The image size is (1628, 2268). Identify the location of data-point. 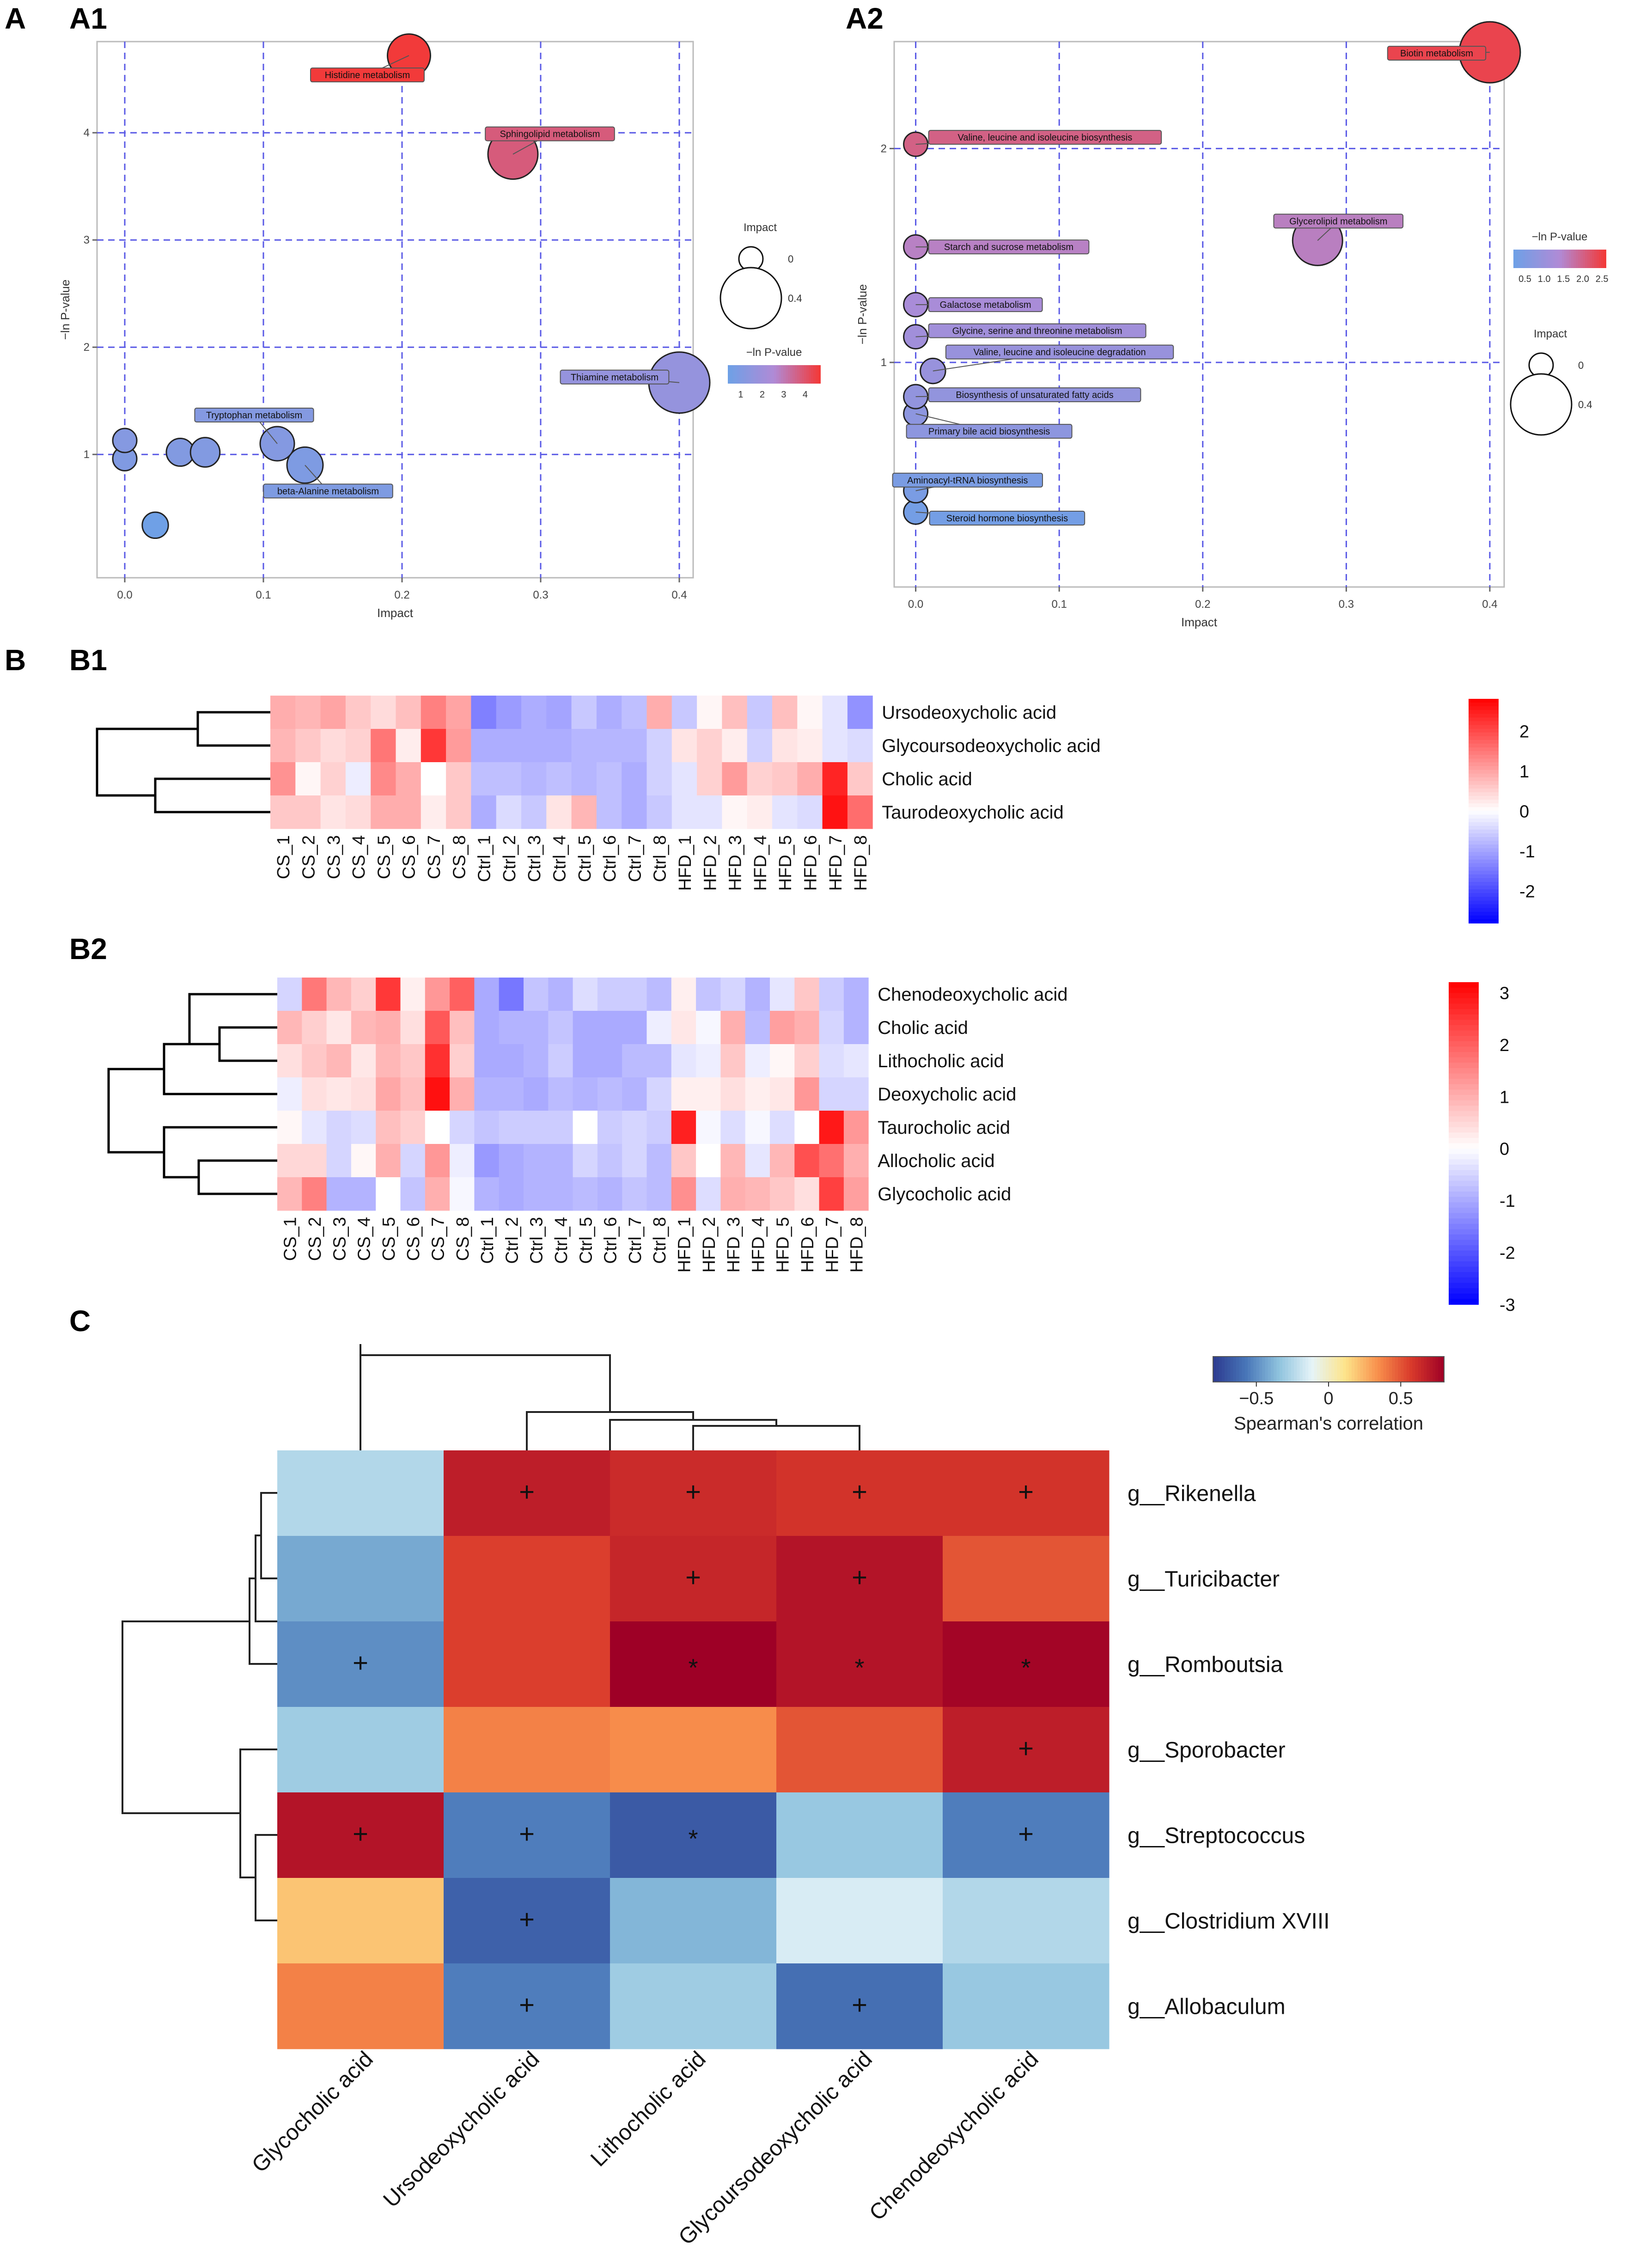
(205, 452).